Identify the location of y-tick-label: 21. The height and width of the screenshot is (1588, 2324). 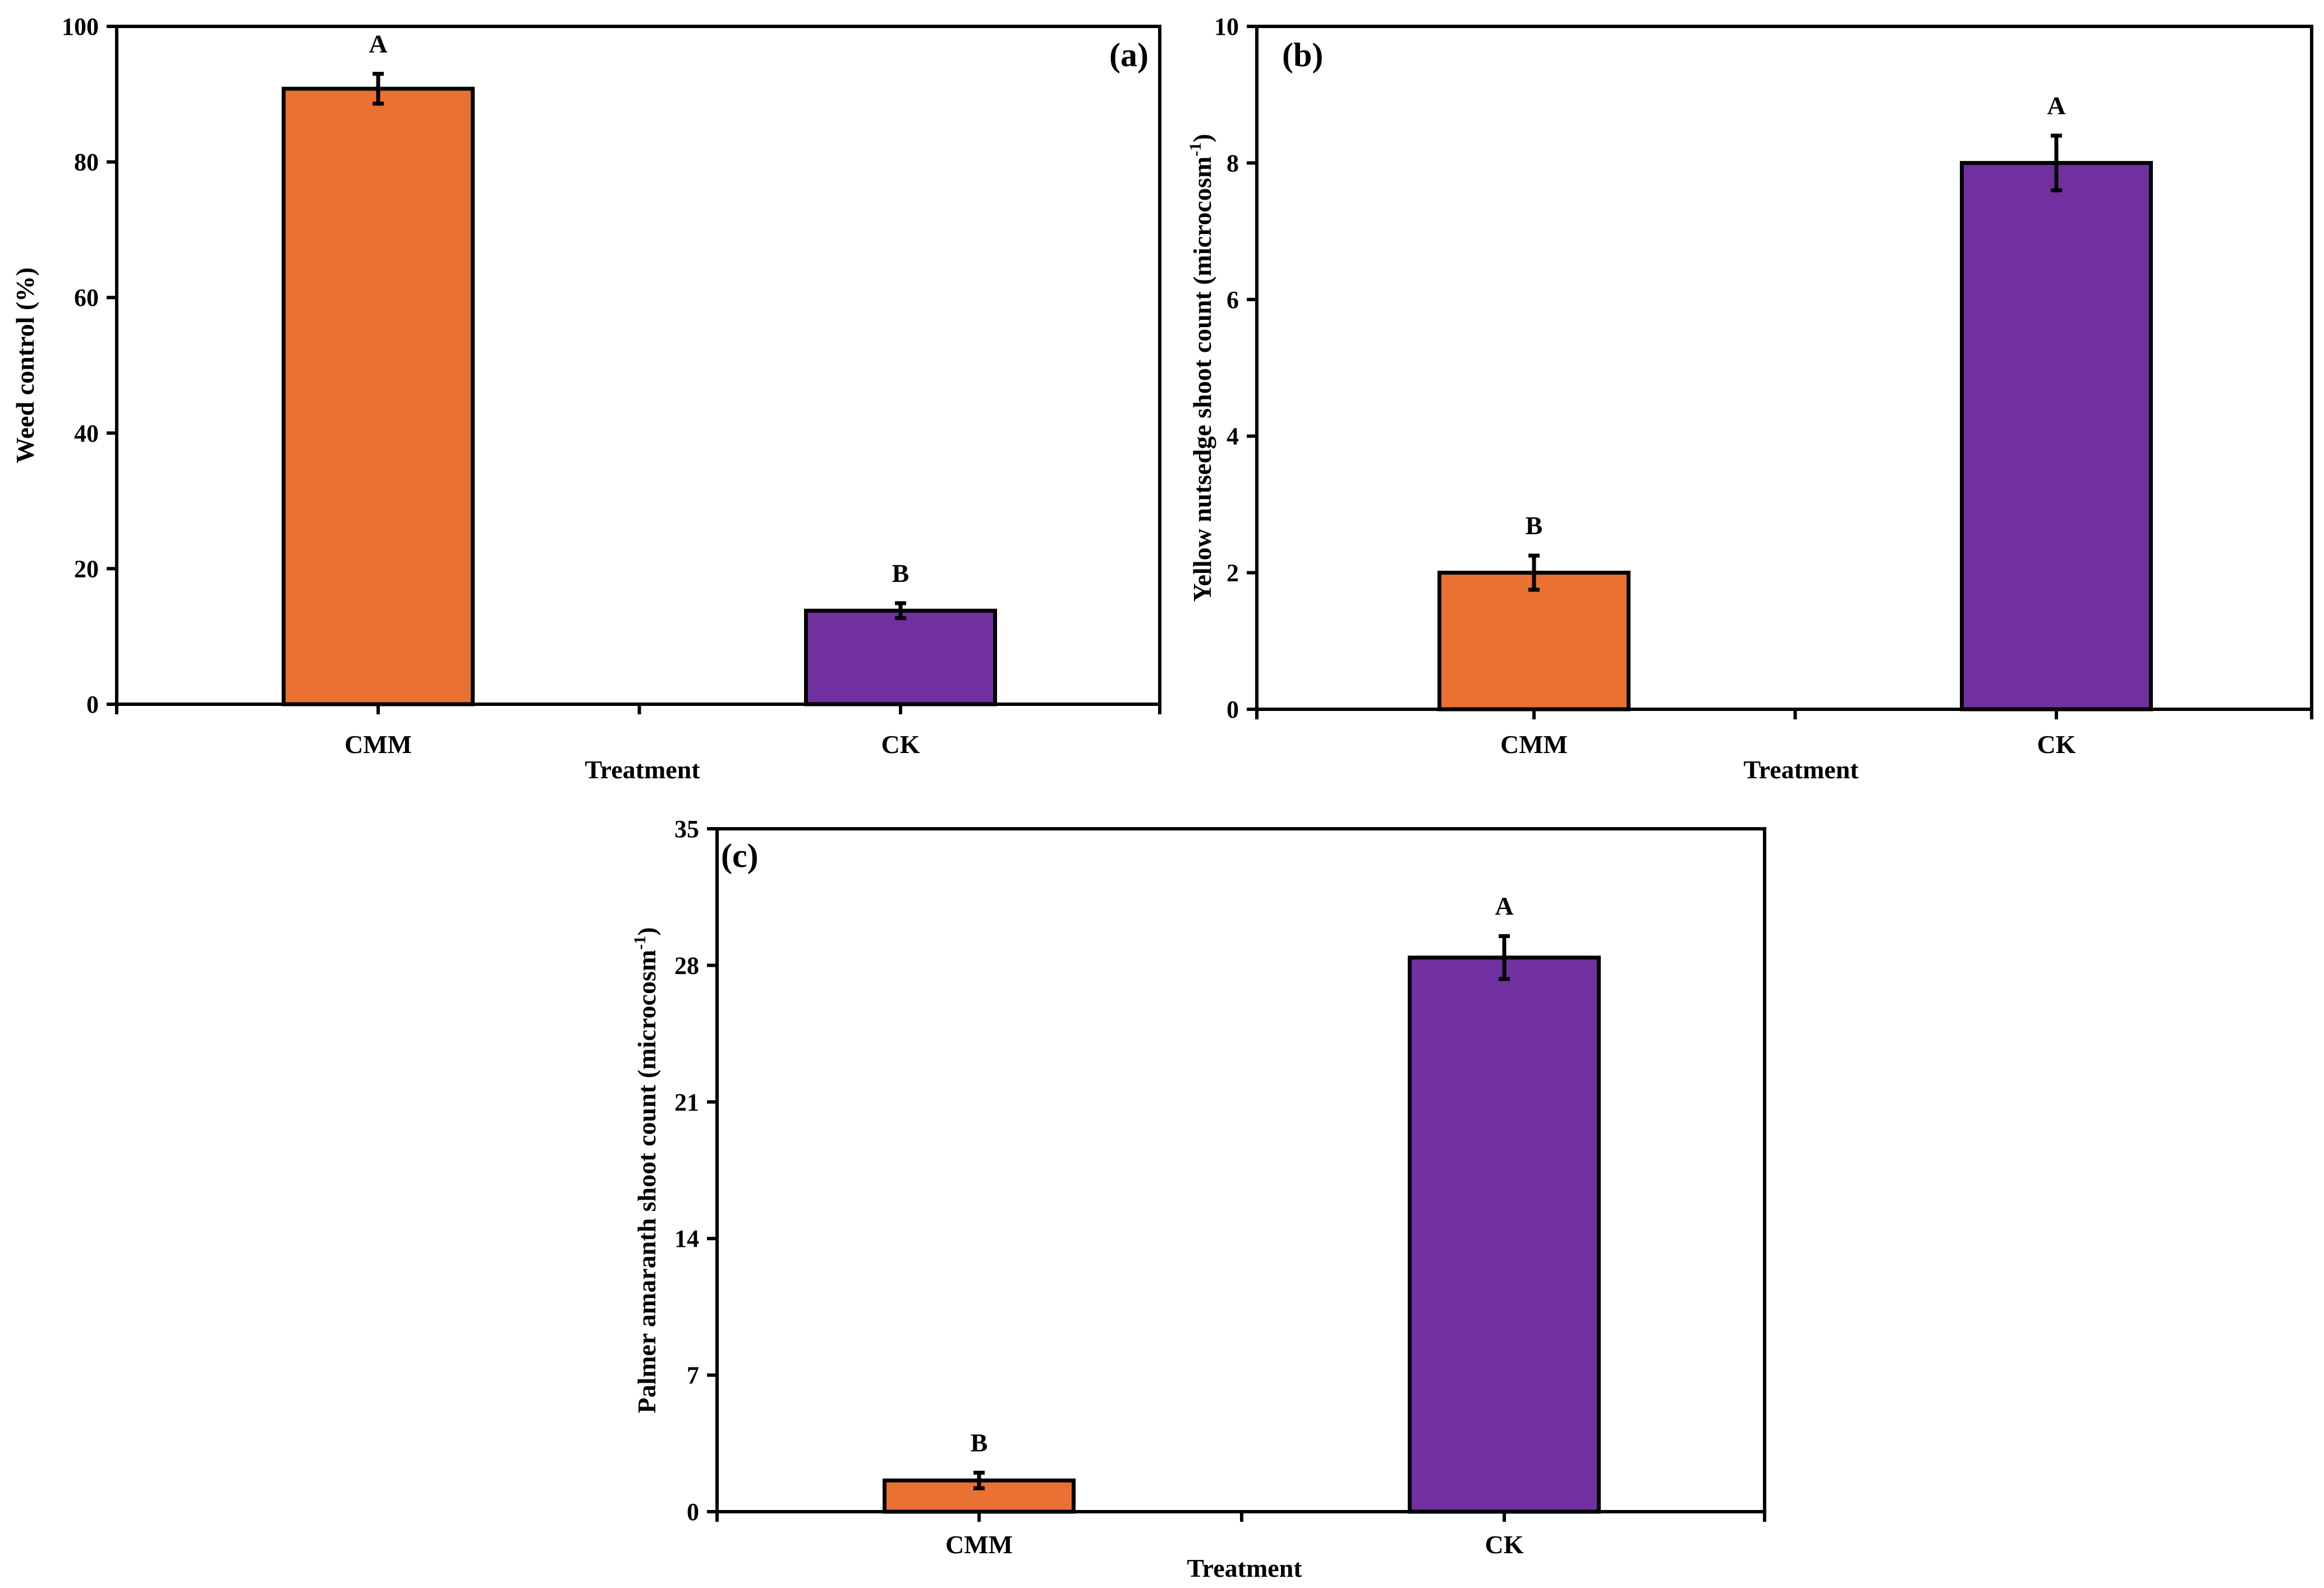
(686, 1102).